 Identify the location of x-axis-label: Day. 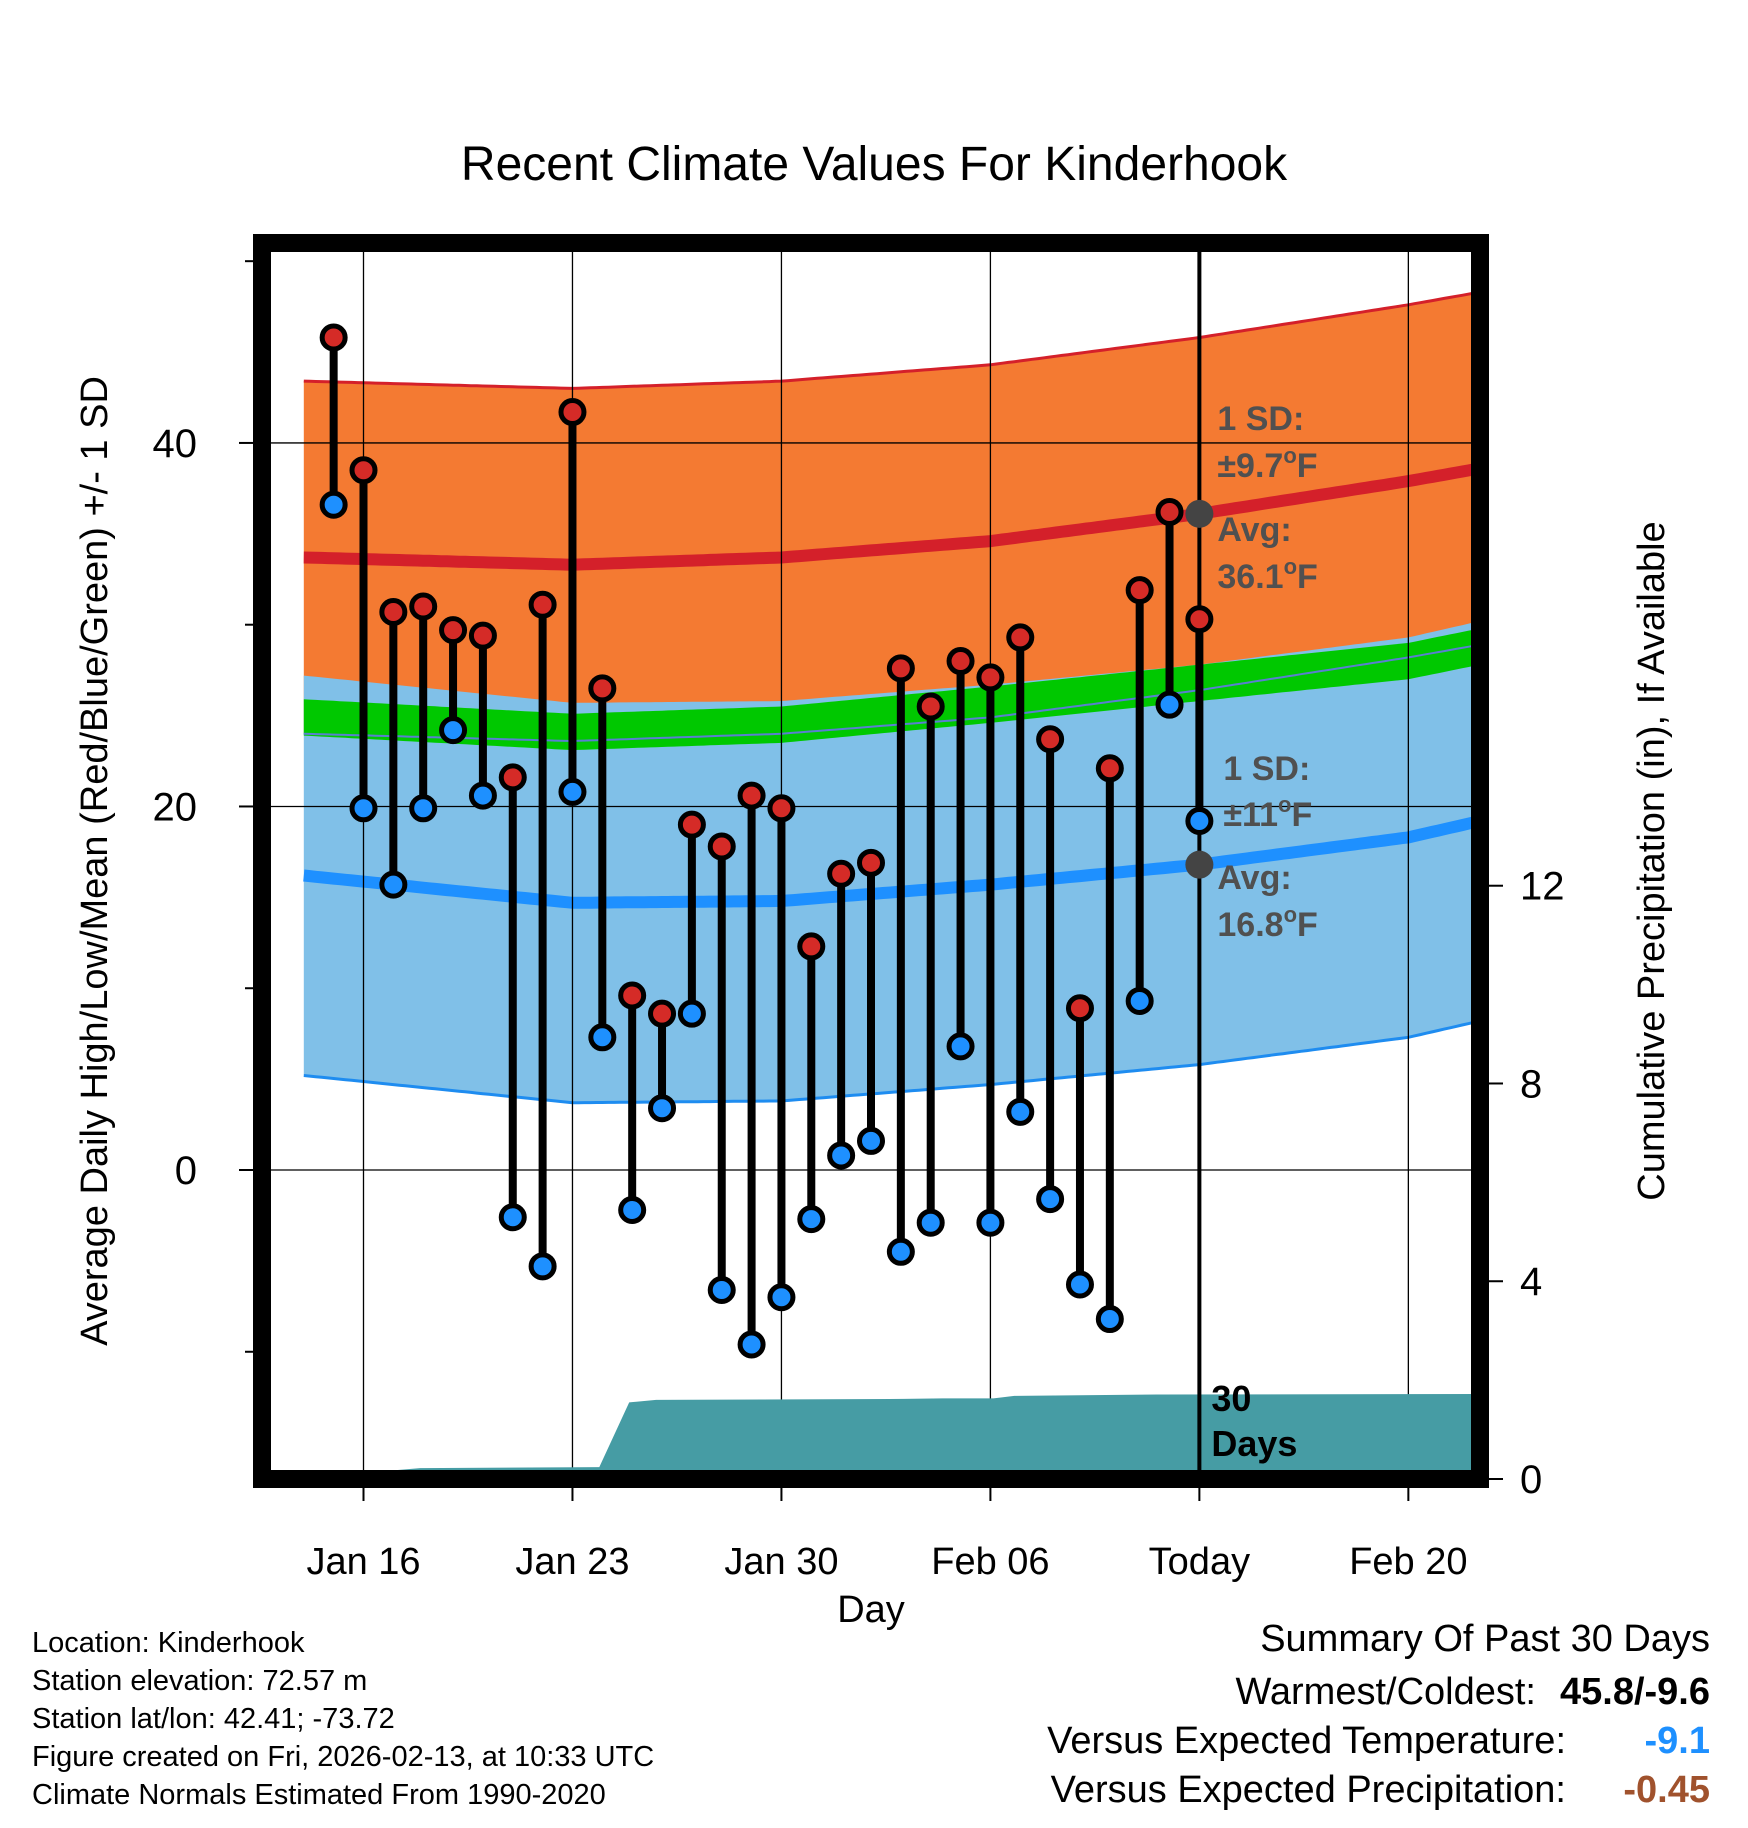
(871, 1610).